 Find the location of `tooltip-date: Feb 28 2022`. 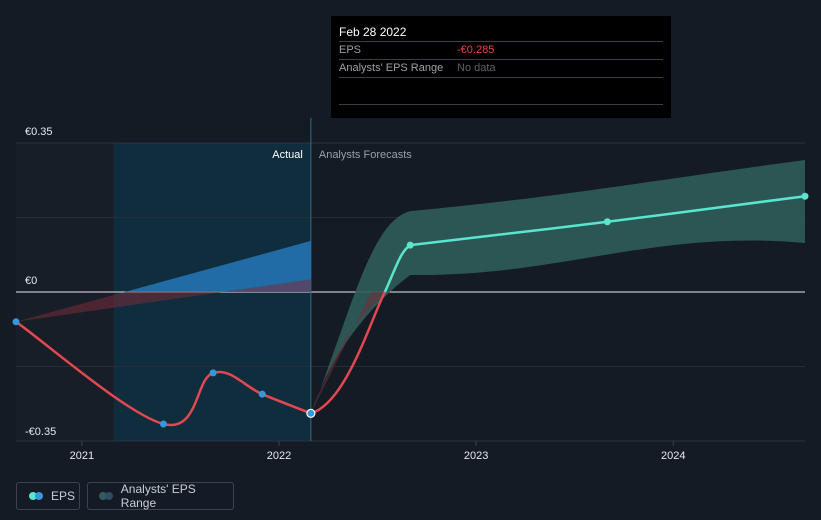

tooltip-date: Feb 28 2022 is located at coordinates (373, 32).